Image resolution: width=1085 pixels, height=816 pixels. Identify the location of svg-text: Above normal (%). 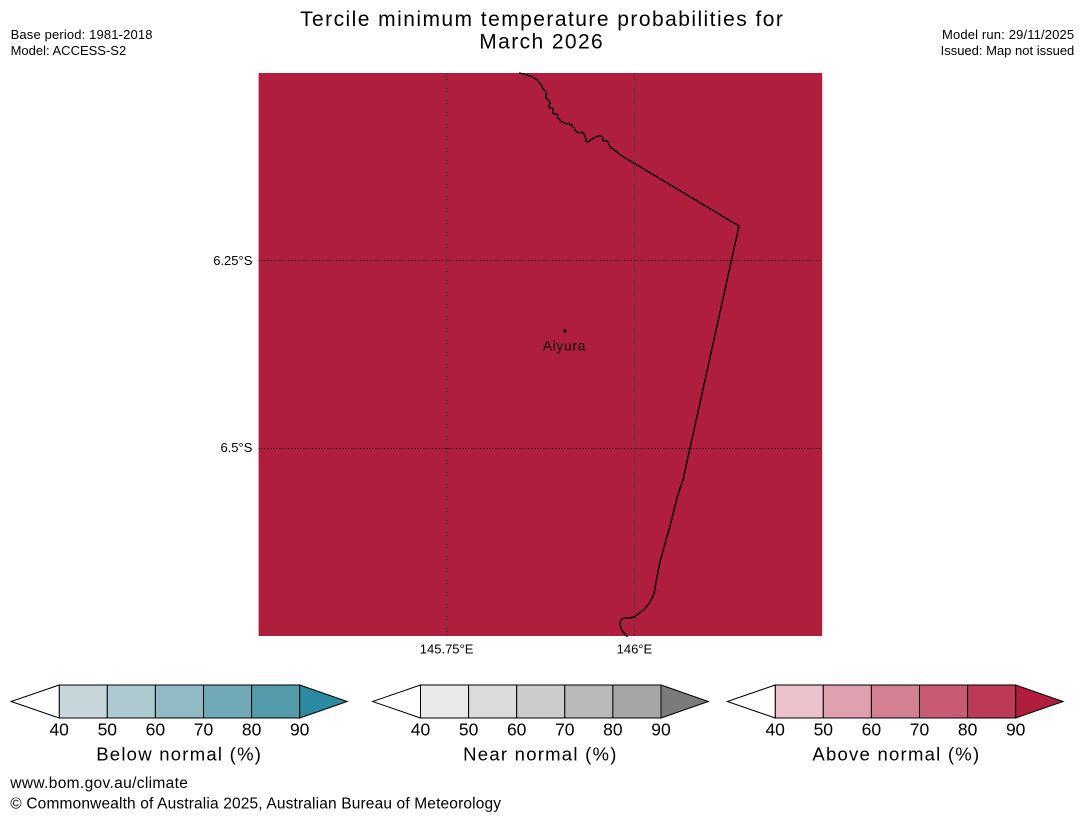
(896, 754).